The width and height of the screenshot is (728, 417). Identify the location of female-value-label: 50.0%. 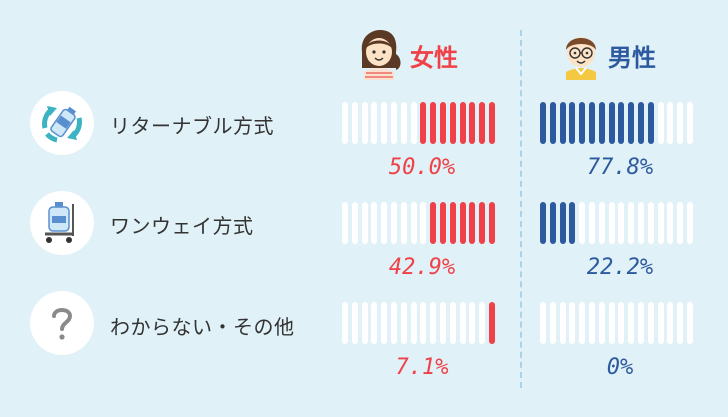
(422, 167).